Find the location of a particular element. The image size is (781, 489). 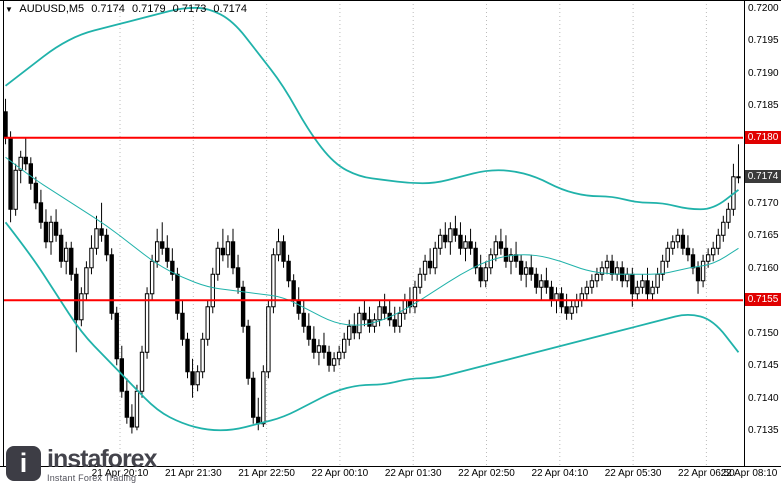

ohlc-close: 0.7174 is located at coordinates (230, 9).